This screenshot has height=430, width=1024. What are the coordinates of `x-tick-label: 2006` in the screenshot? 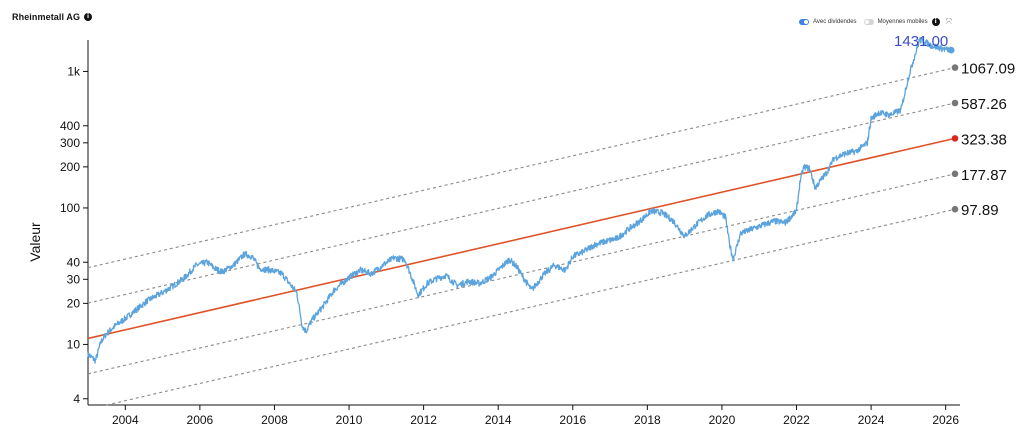 It's located at (200, 420).